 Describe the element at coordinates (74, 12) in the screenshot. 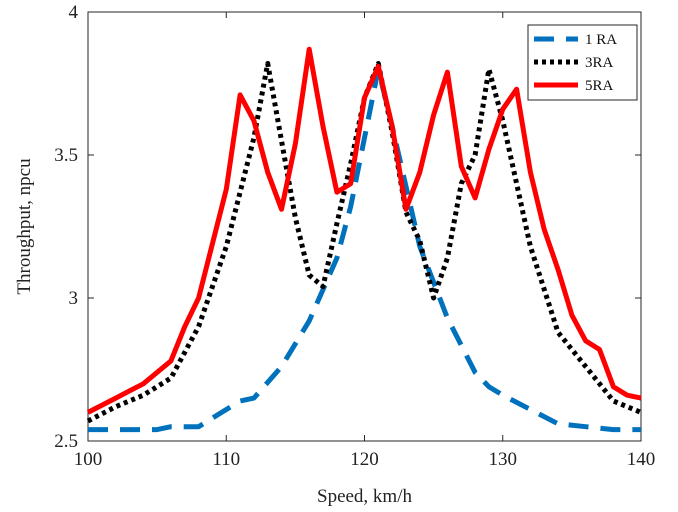

I see `y-tick-label: 4` at that location.